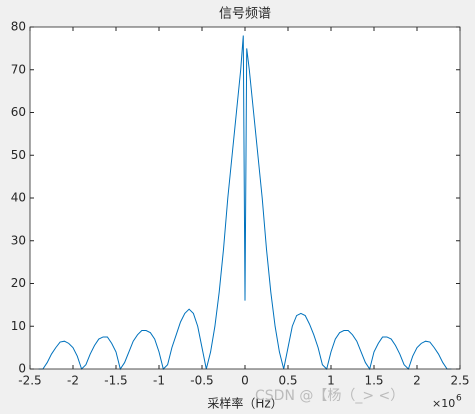 Image resolution: width=475 pixels, height=414 pixels. Describe the element at coordinates (459, 399) in the screenshot. I see `x-multiplier-exponent: 6` at that location.